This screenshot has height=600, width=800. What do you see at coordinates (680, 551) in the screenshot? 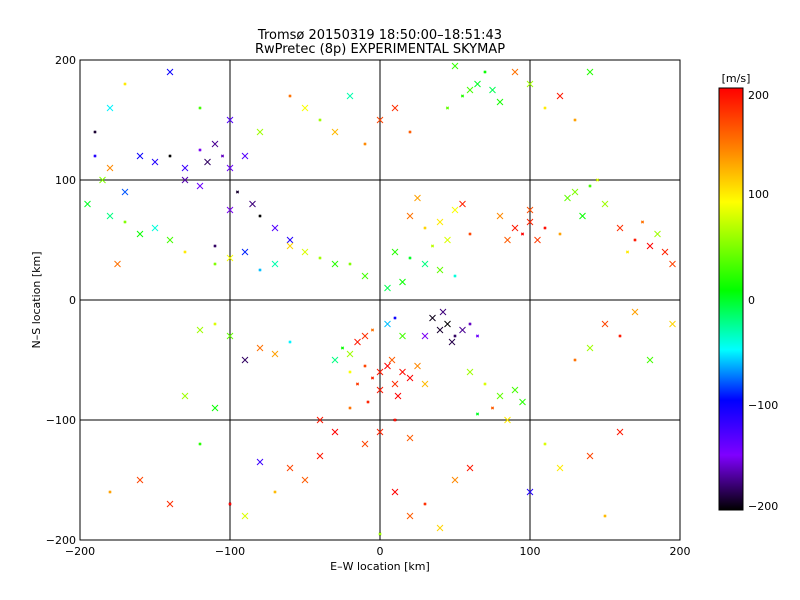
I see `x-tick-label: 200` at bounding box center [680, 551].